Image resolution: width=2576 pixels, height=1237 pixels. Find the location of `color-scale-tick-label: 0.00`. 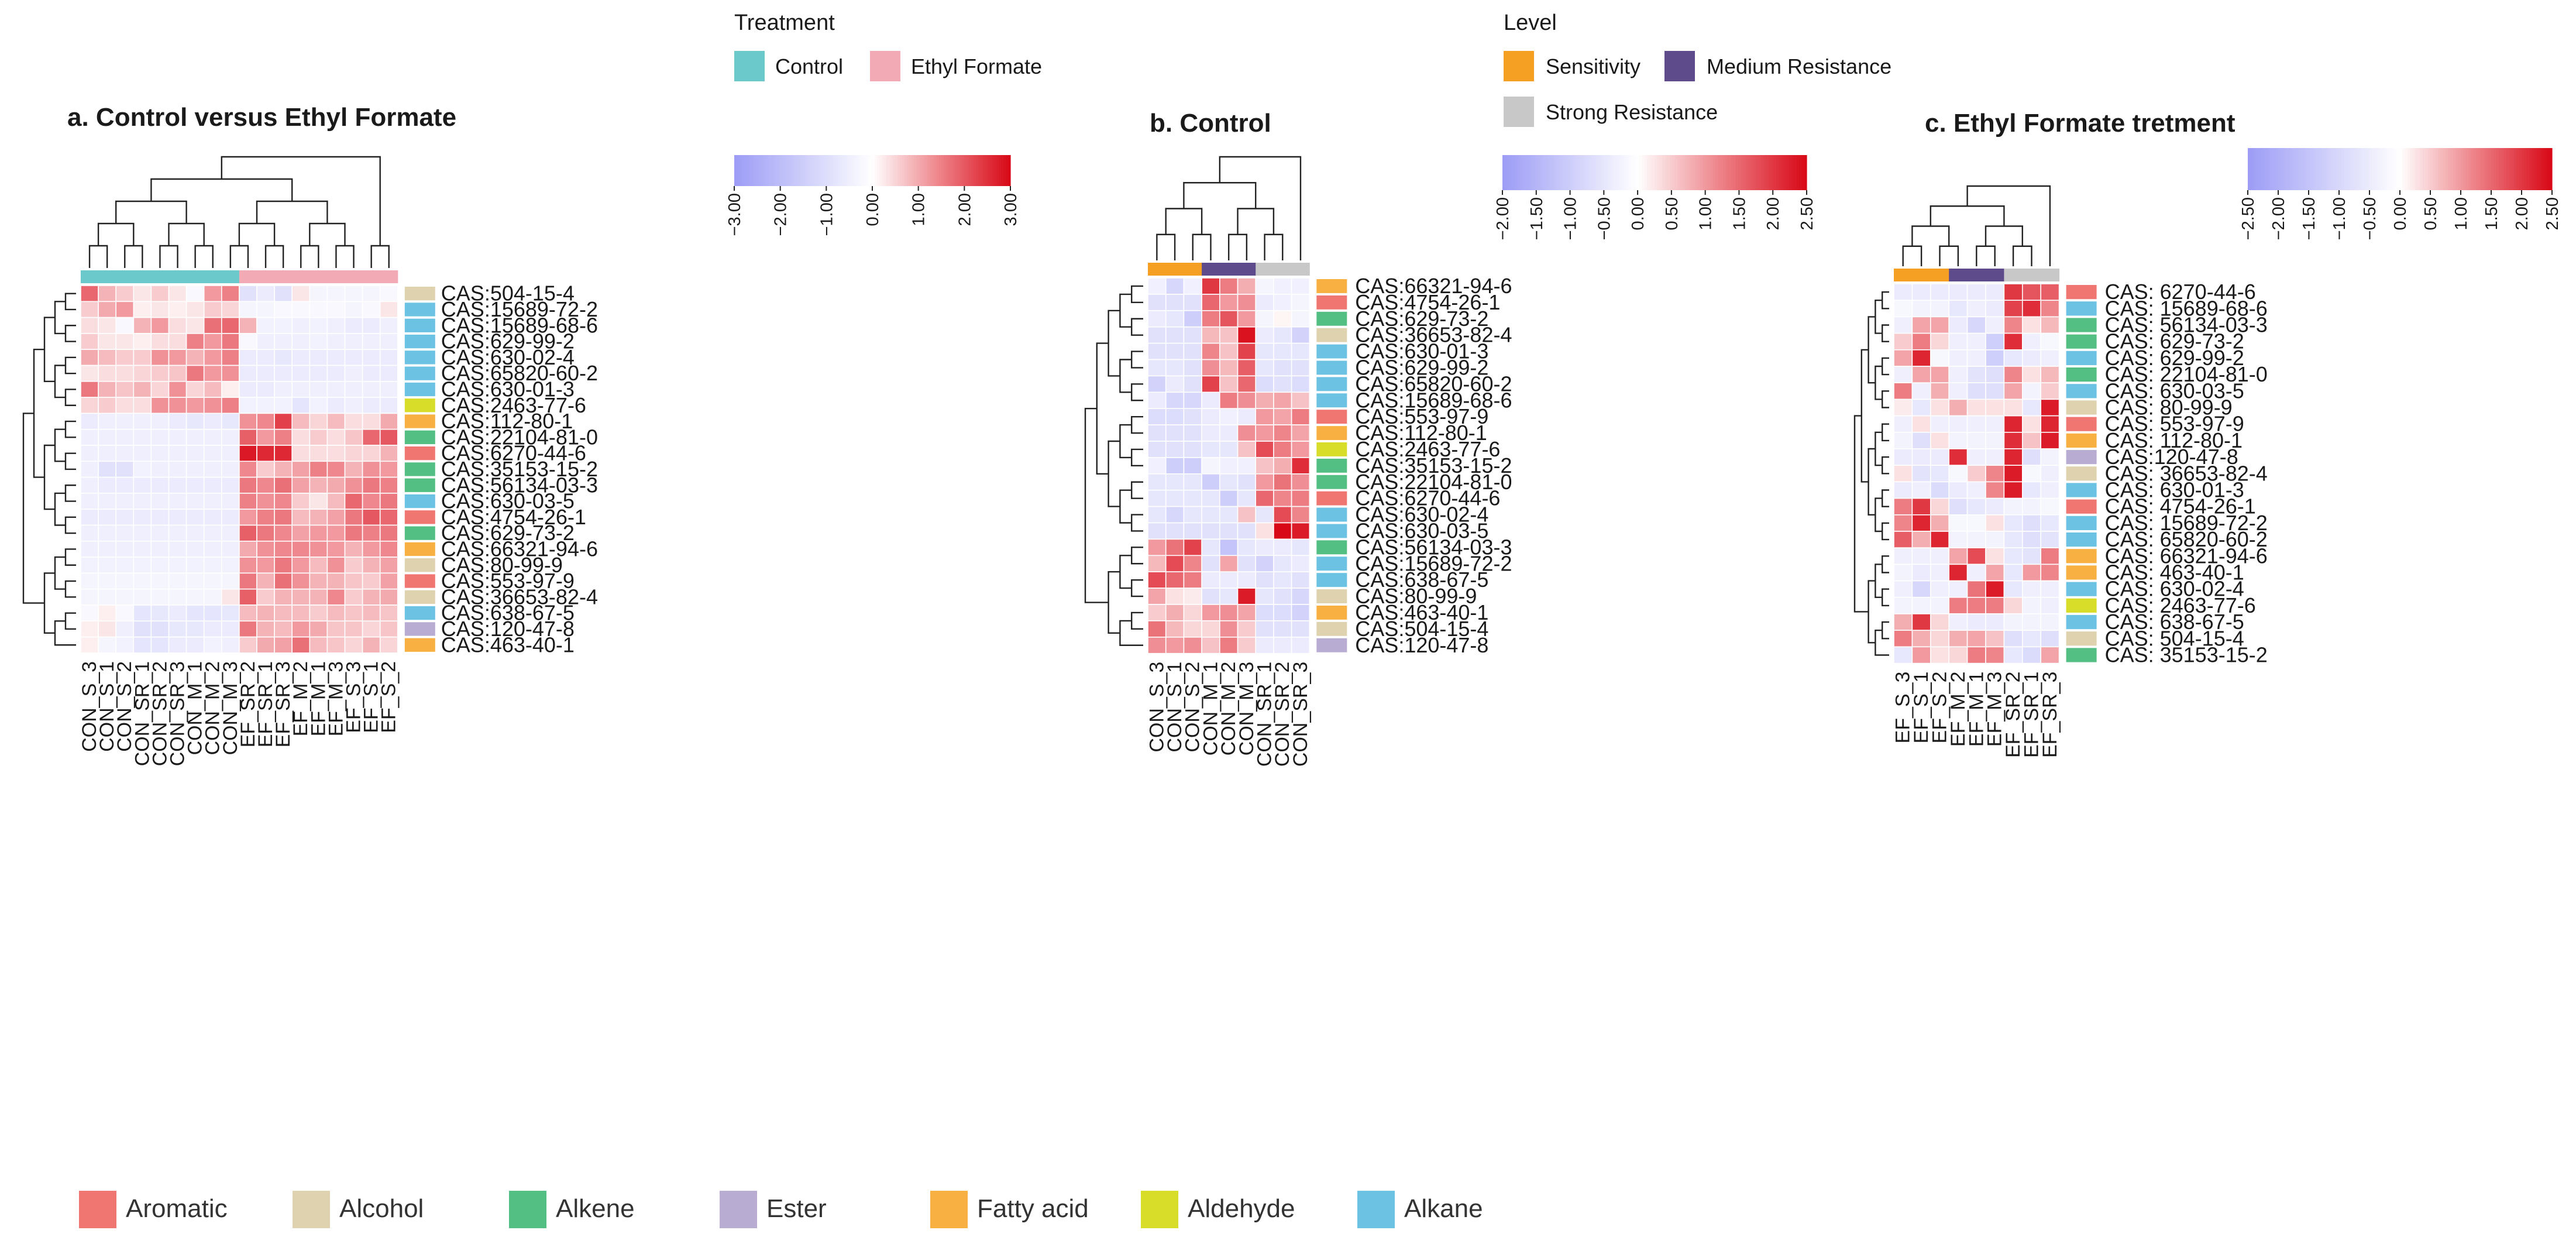

color-scale-tick-label: 0.00 is located at coordinates (873, 210).